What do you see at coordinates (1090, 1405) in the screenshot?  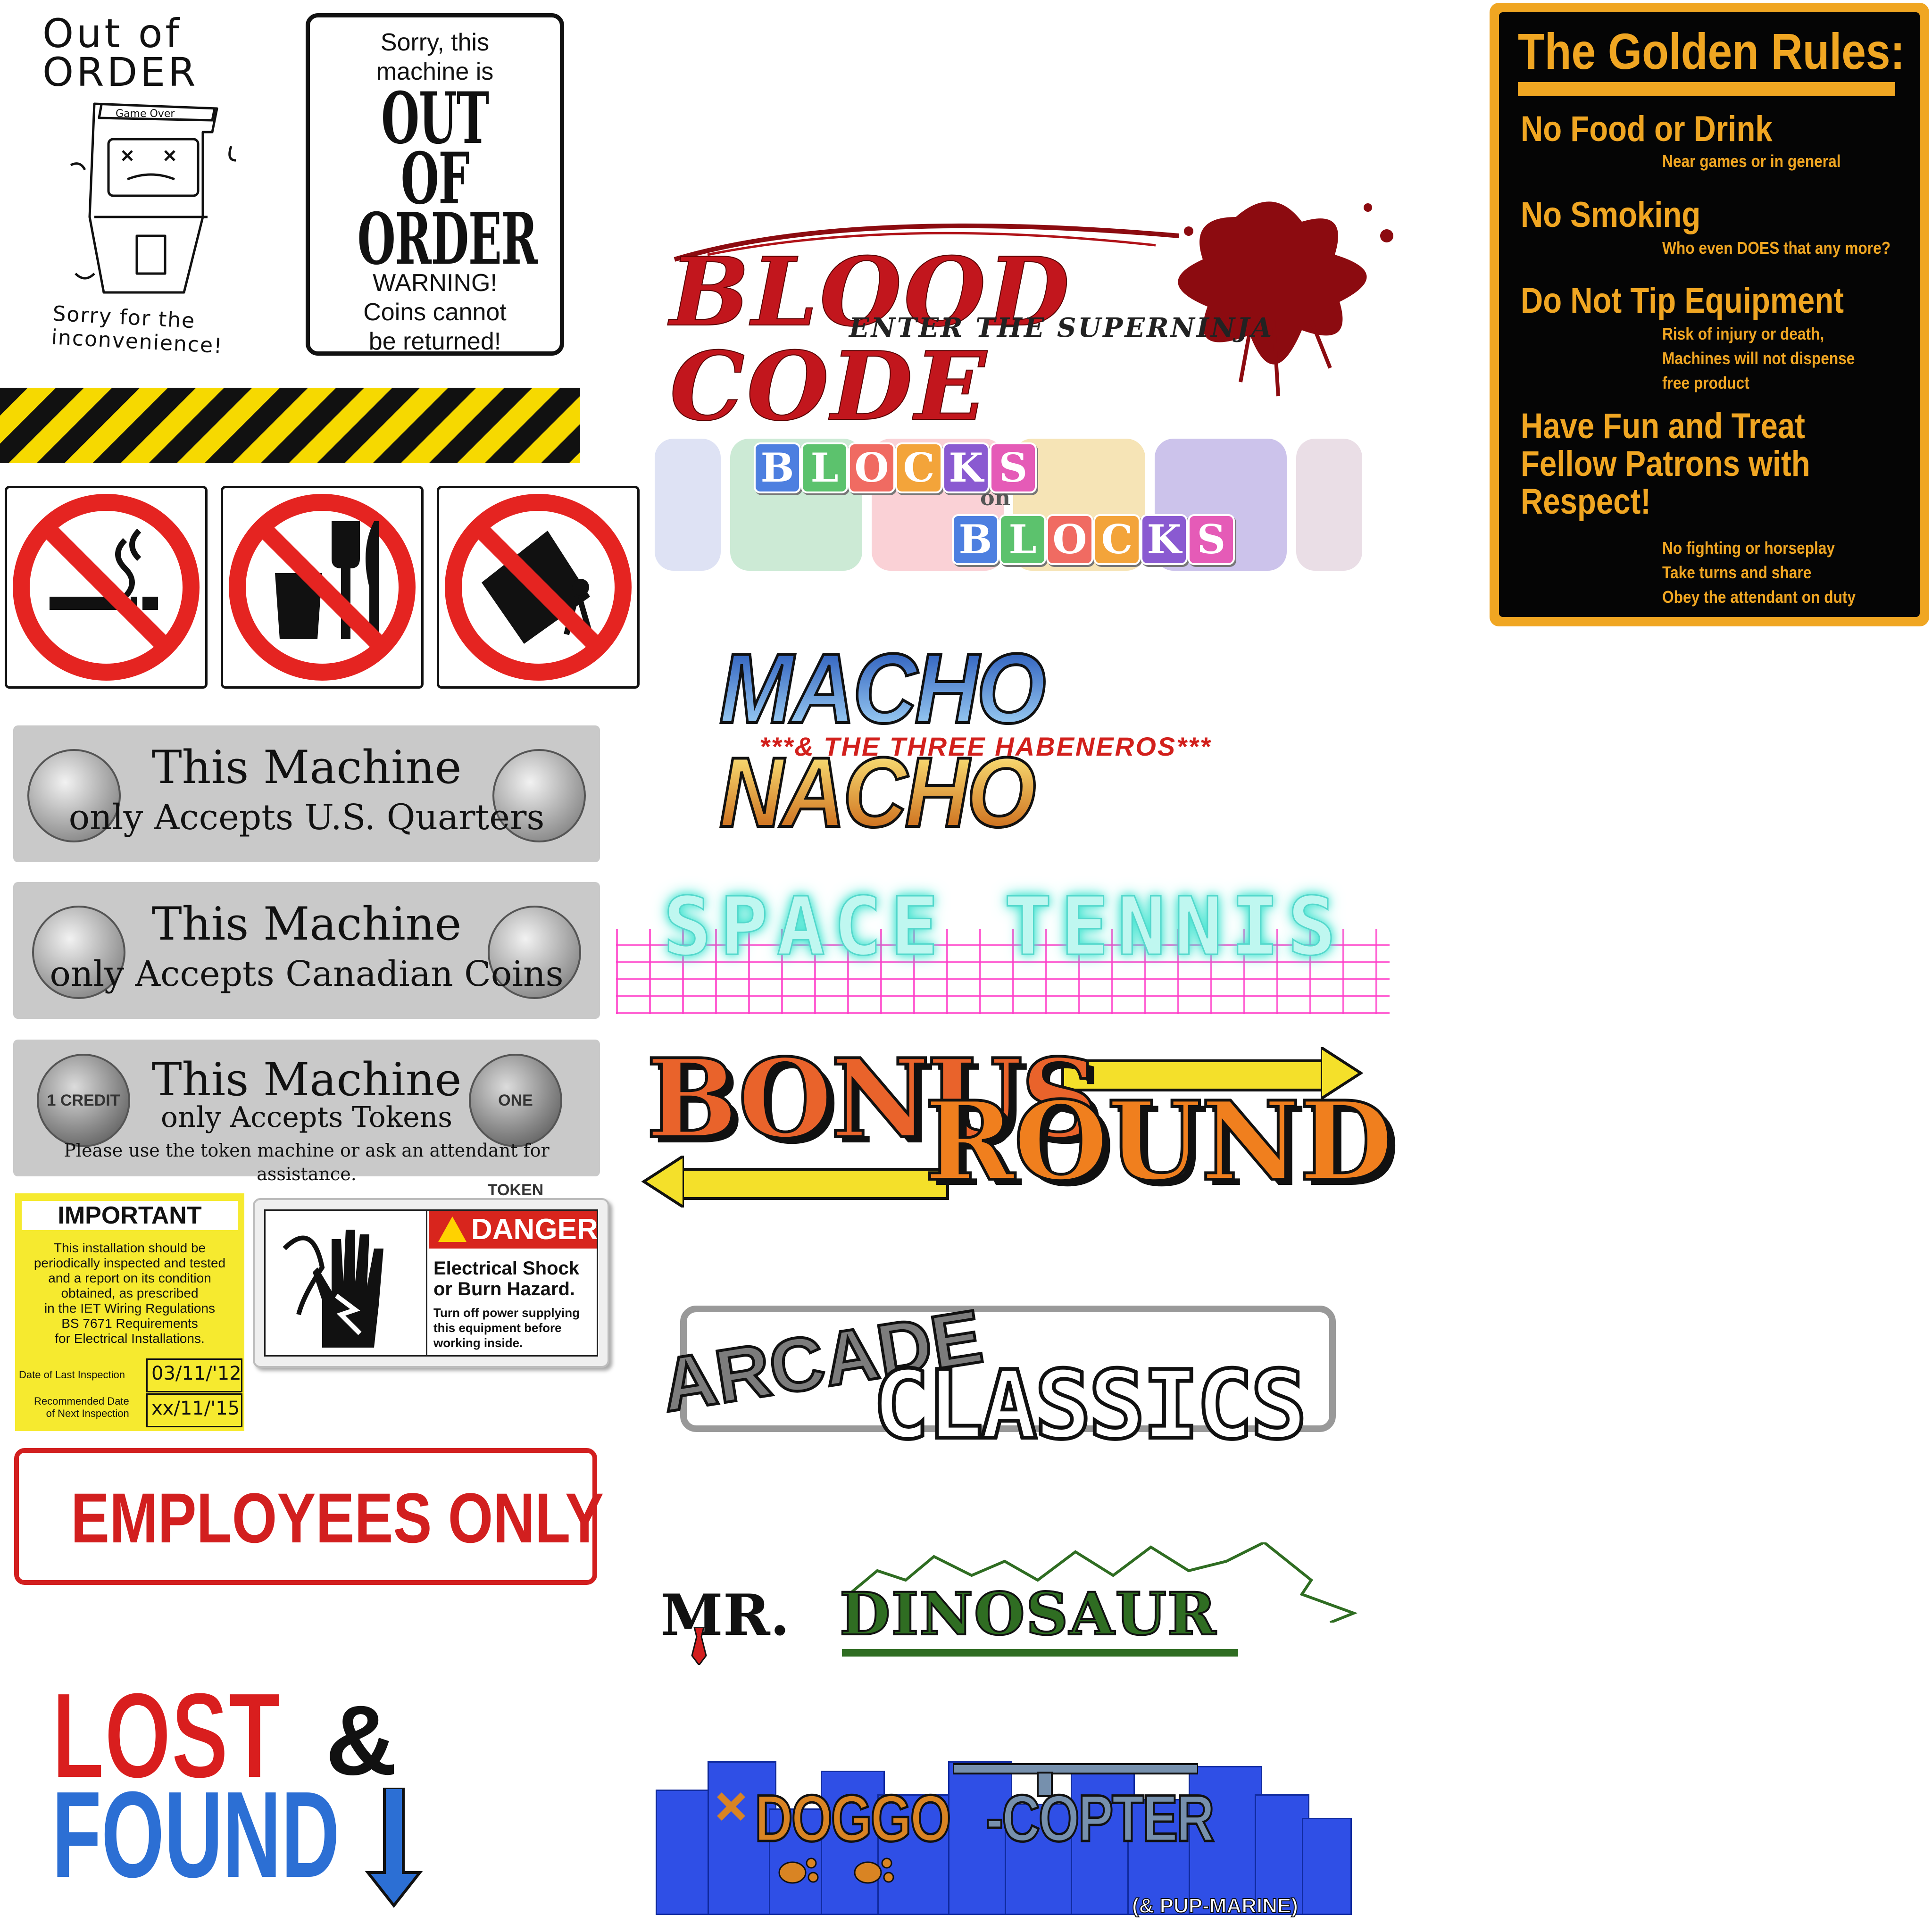 I see `classics-word: CLASSICS` at bounding box center [1090, 1405].